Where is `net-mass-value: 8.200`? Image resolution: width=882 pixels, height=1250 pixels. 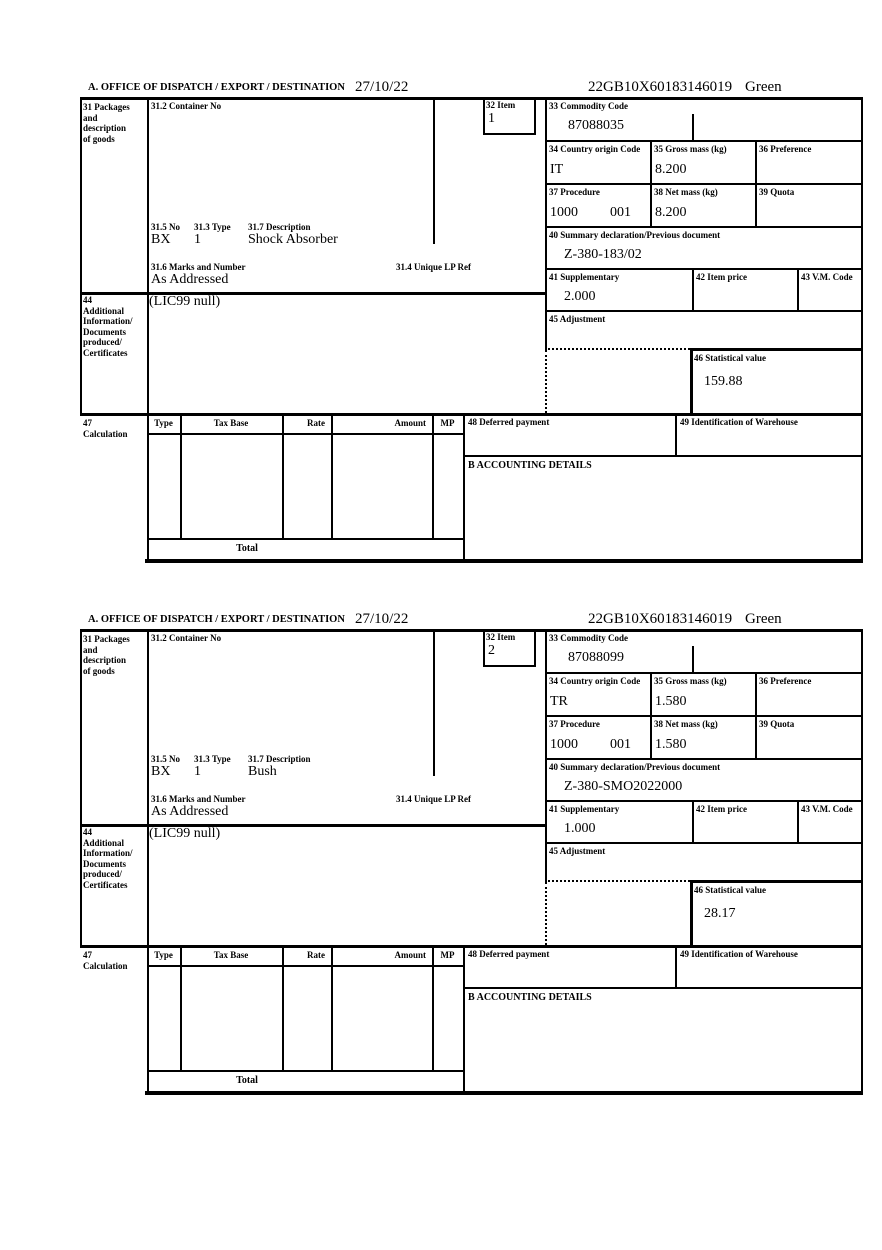
net-mass-value: 8.200 is located at coordinates (671, 212).